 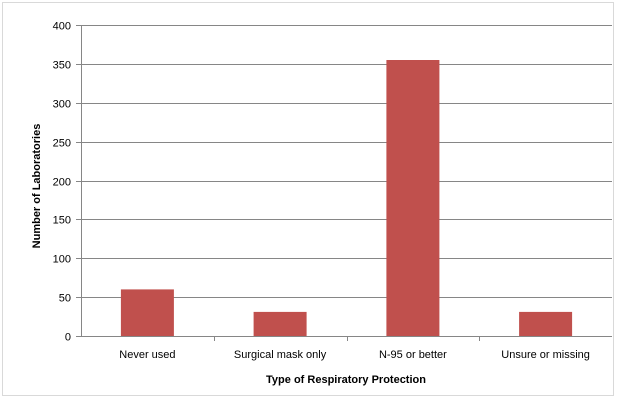 I want to click on x-tick-label: Unsure or missing, so click(x=545, y=355).